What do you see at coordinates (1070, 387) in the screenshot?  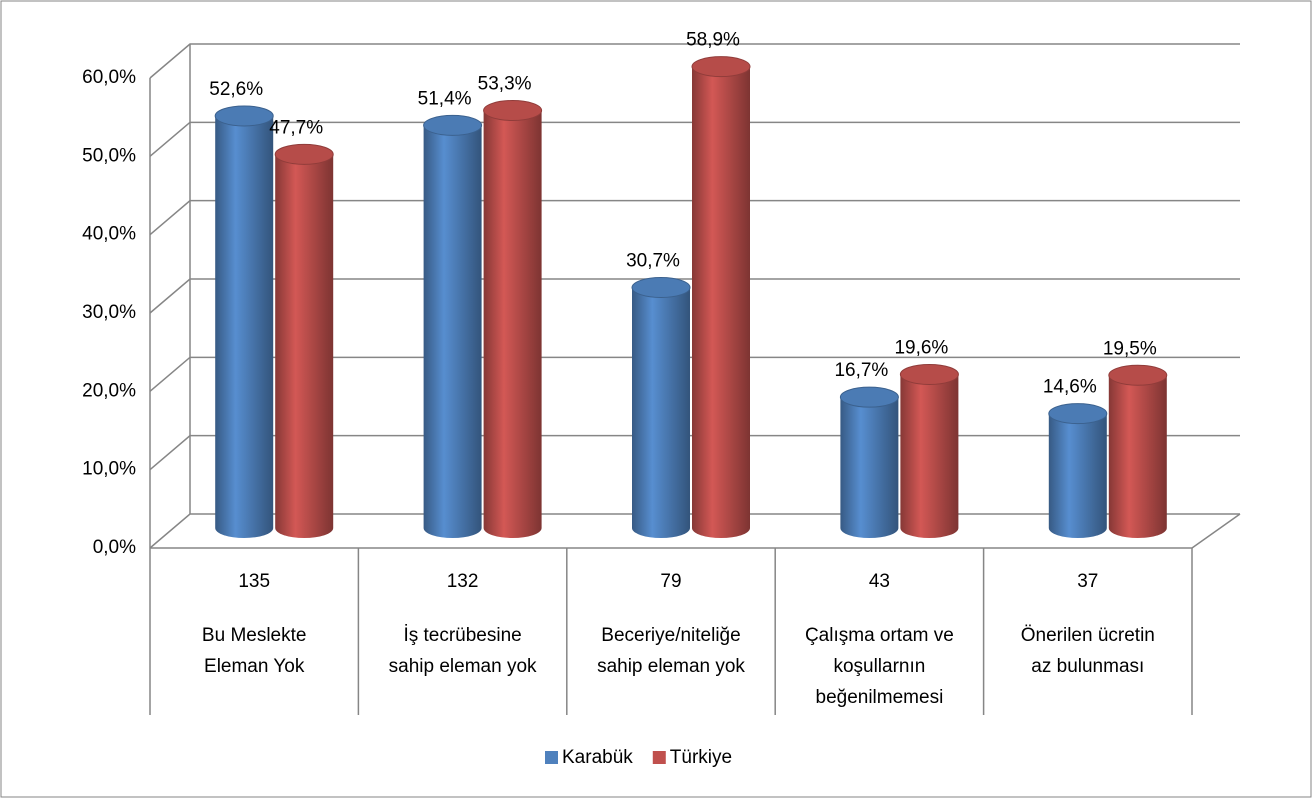 I see `value-label: 14,6%` at bounding box center [1070, 387].